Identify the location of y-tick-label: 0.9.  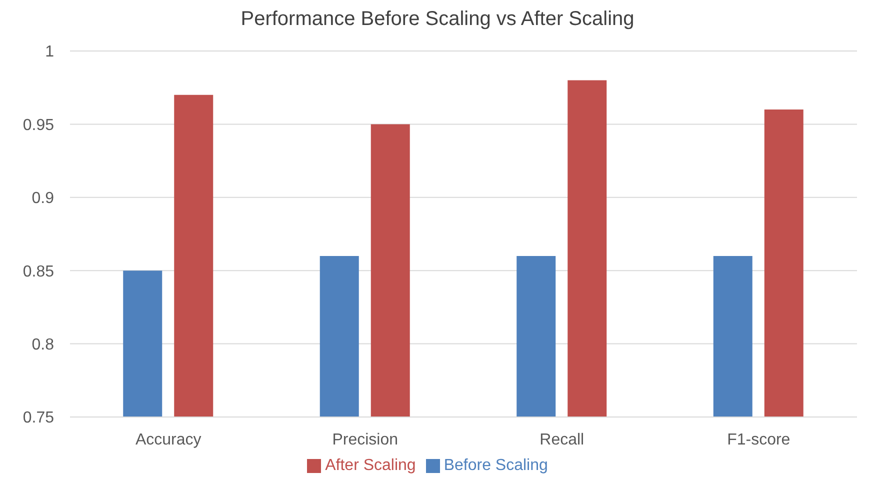
(43, 199).